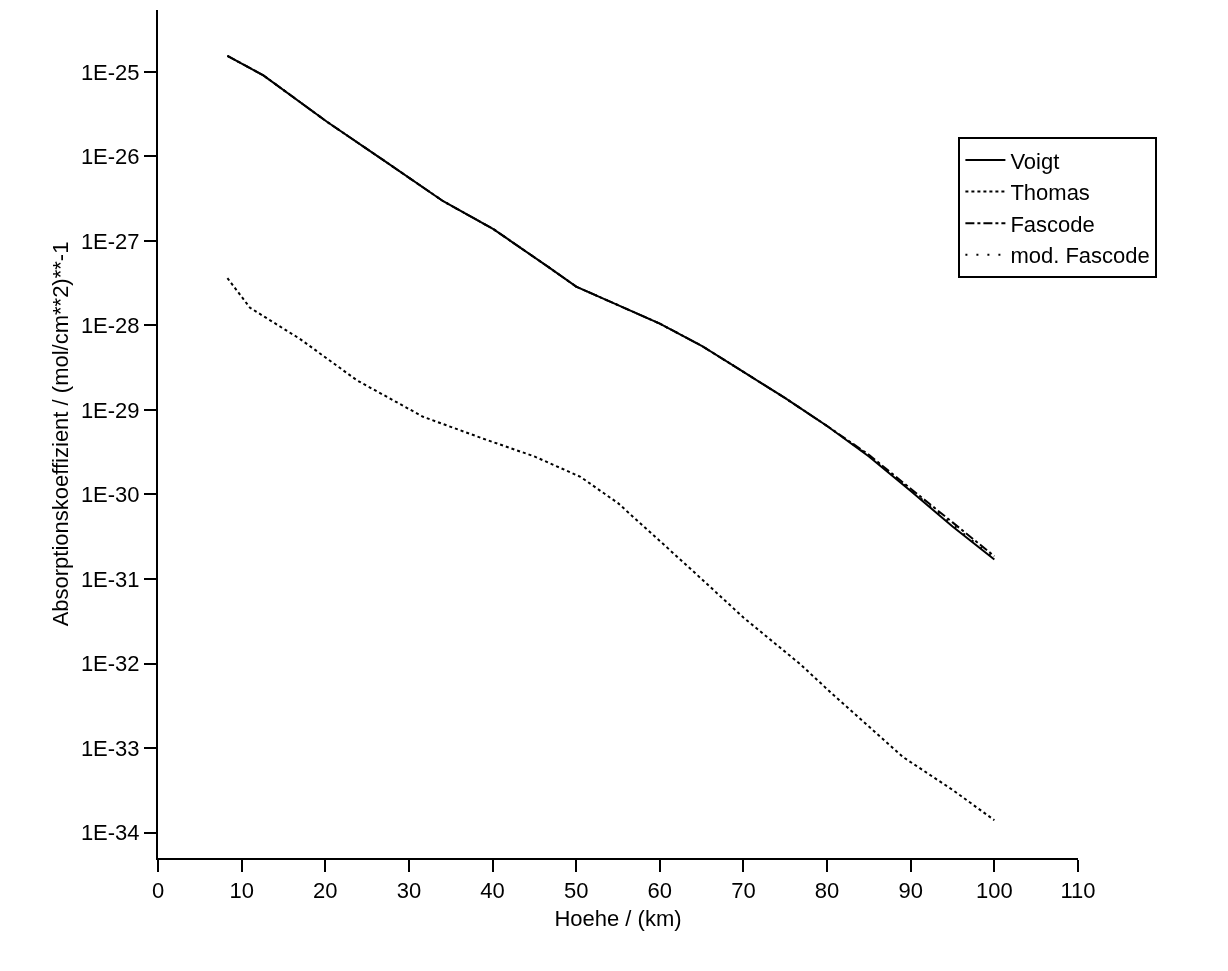 Image resolution: width=1228 pixels, height=971 pixels. What do you see at coordinates (241, 891) in the screenshot?
I see `x-tick-label: 10` at bounding box center [241, 891].